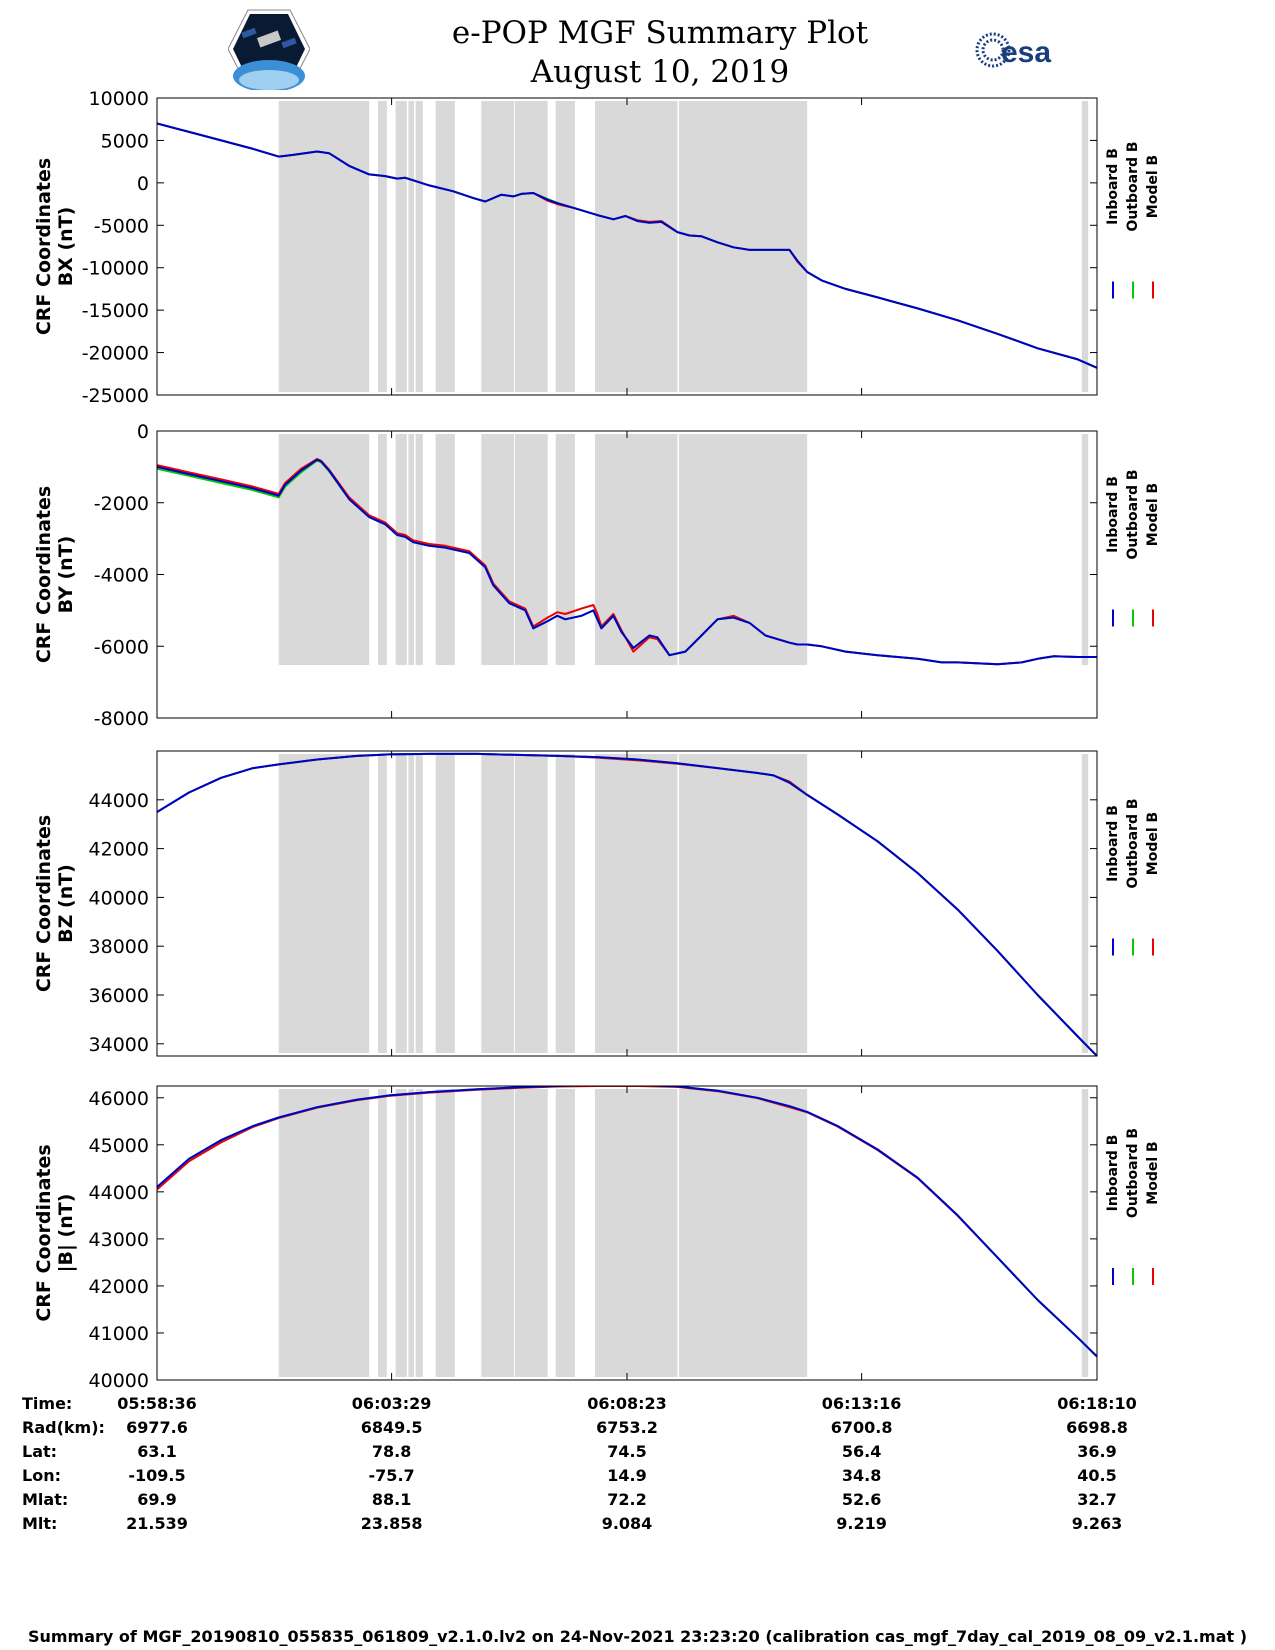 The height and width of the screenshot is (1650, 1275). I want to click on y-tick-label: -15000, so click(115, 311).